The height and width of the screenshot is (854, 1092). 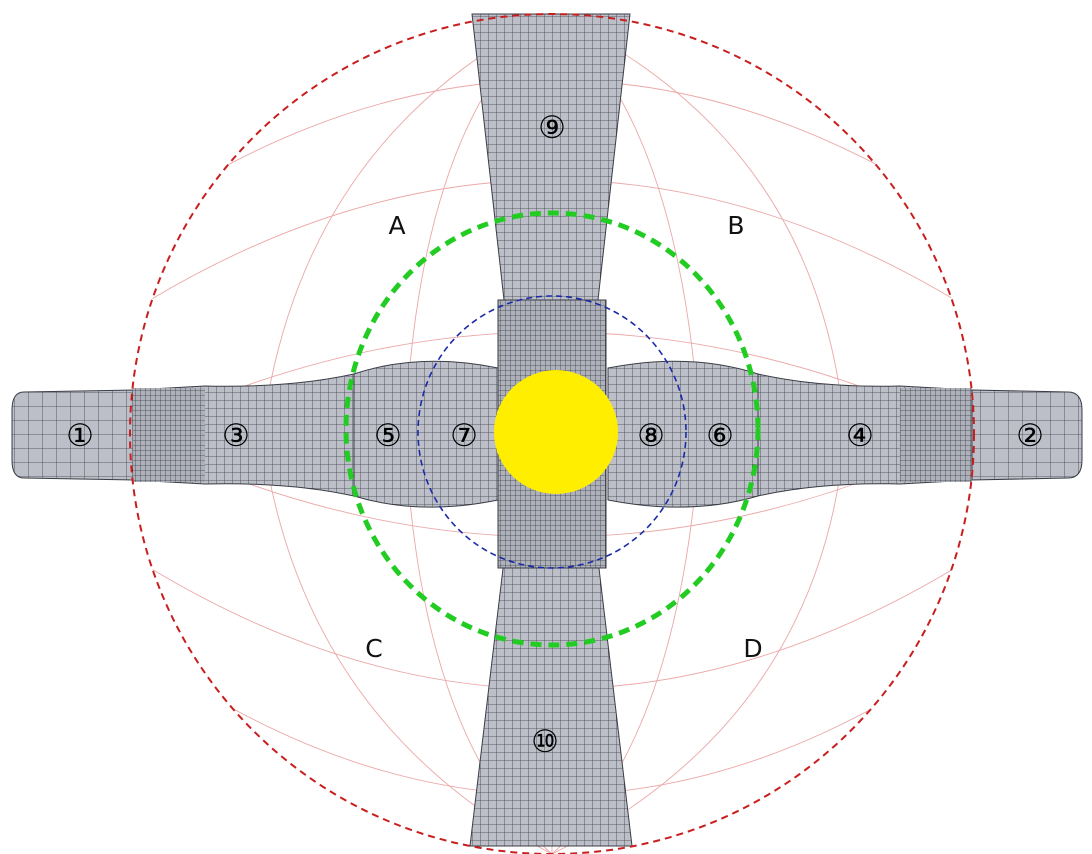 I want to click on block-label-10: ⑩, so click(x=545, y=742).